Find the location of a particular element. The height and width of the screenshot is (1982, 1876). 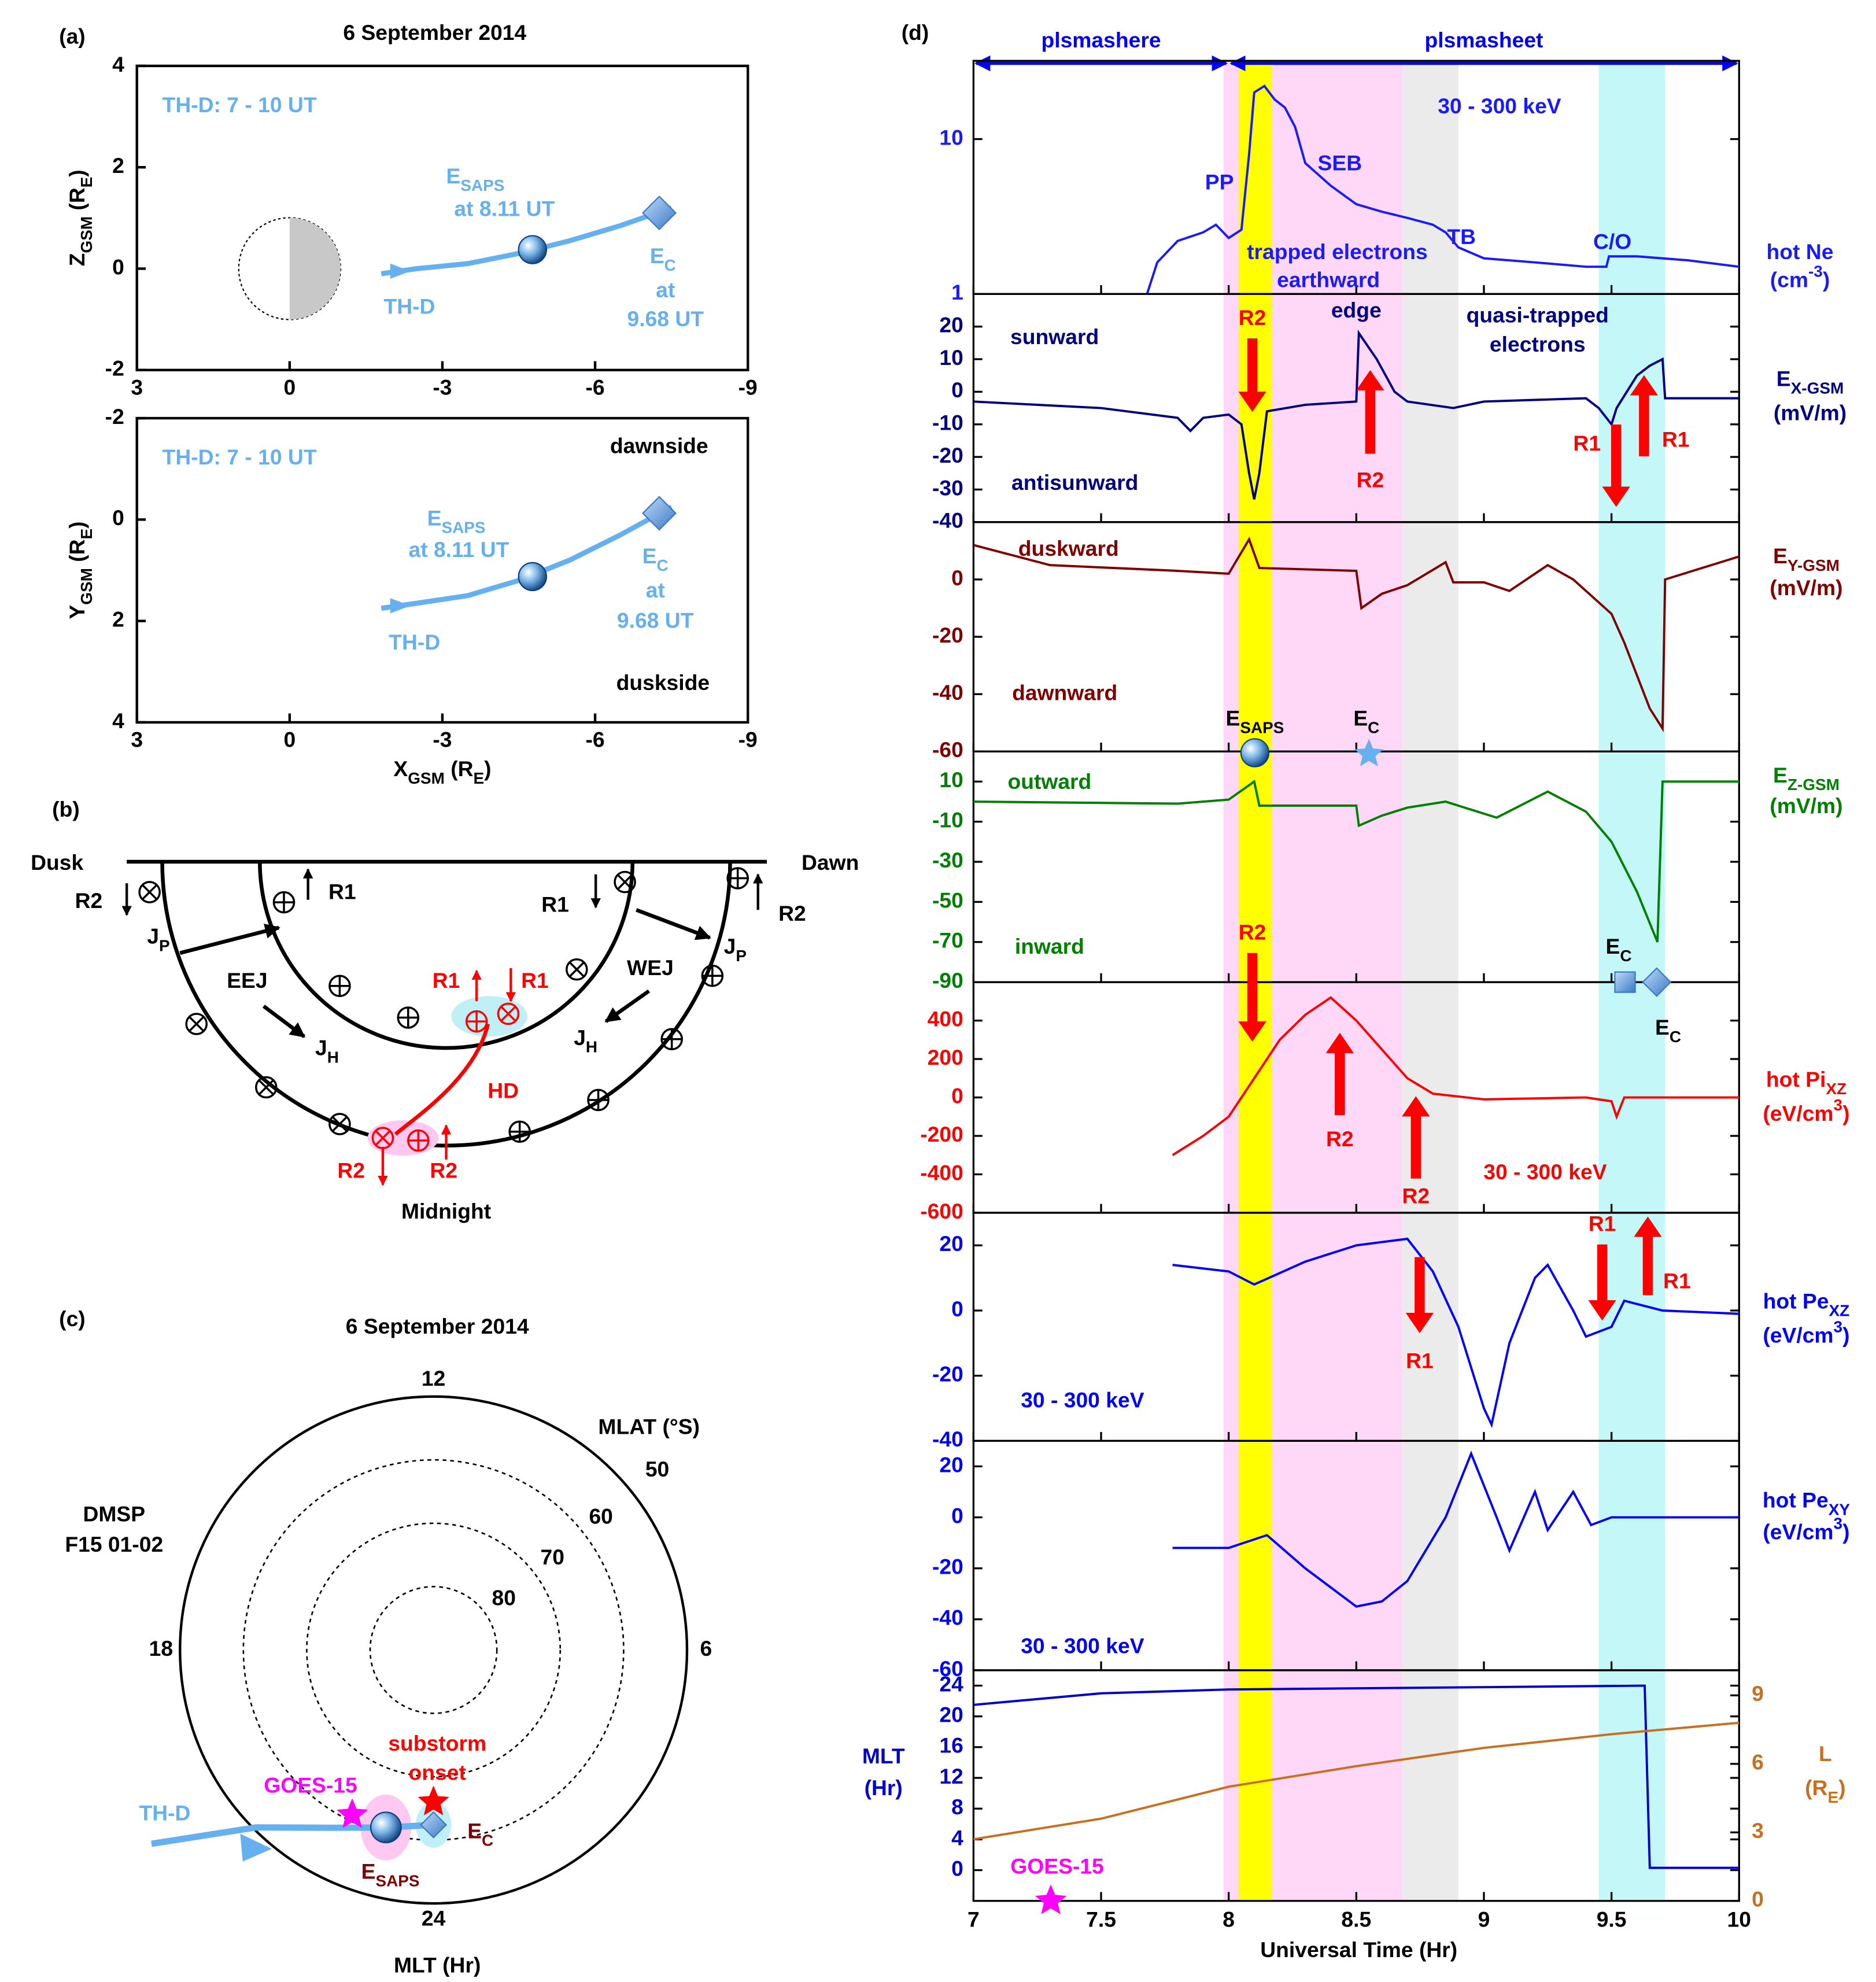

mlt-label: 24 is located at coordinates (434, 1918).